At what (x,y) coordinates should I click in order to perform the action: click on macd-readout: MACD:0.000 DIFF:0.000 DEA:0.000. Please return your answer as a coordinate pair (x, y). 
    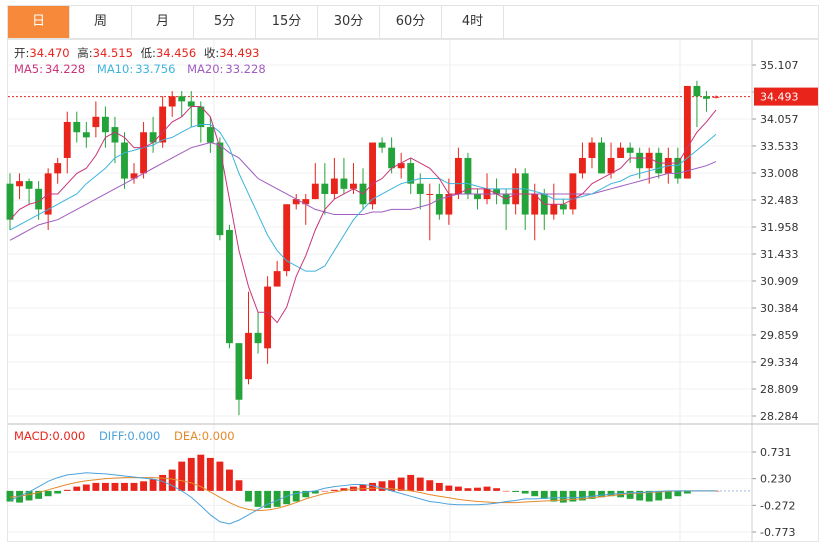
    Looking at the image, I should click on (126, 436).